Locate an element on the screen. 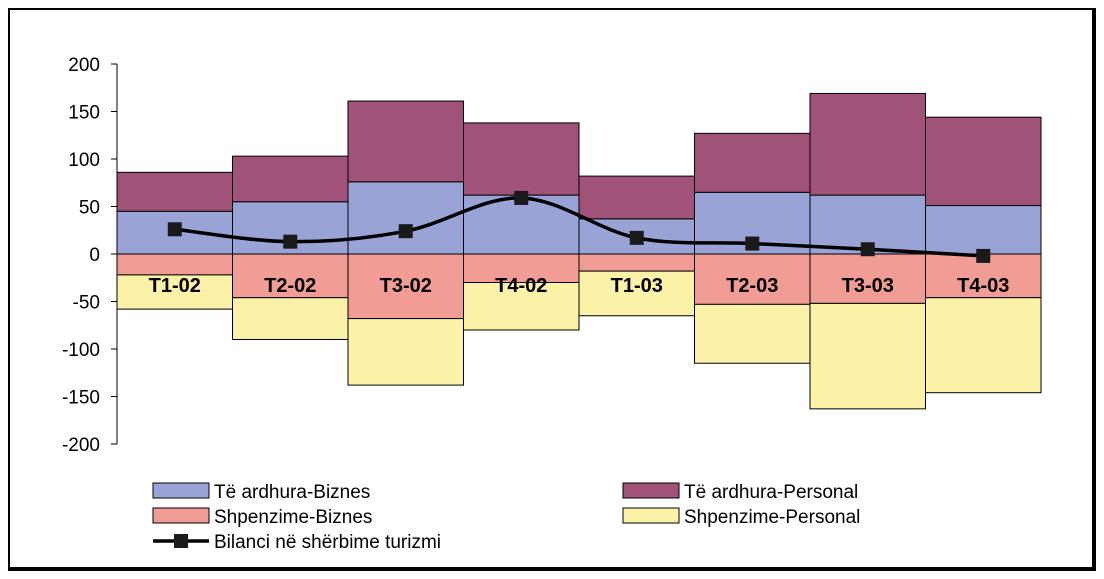  balance-line is located at coordinates (579, 227).